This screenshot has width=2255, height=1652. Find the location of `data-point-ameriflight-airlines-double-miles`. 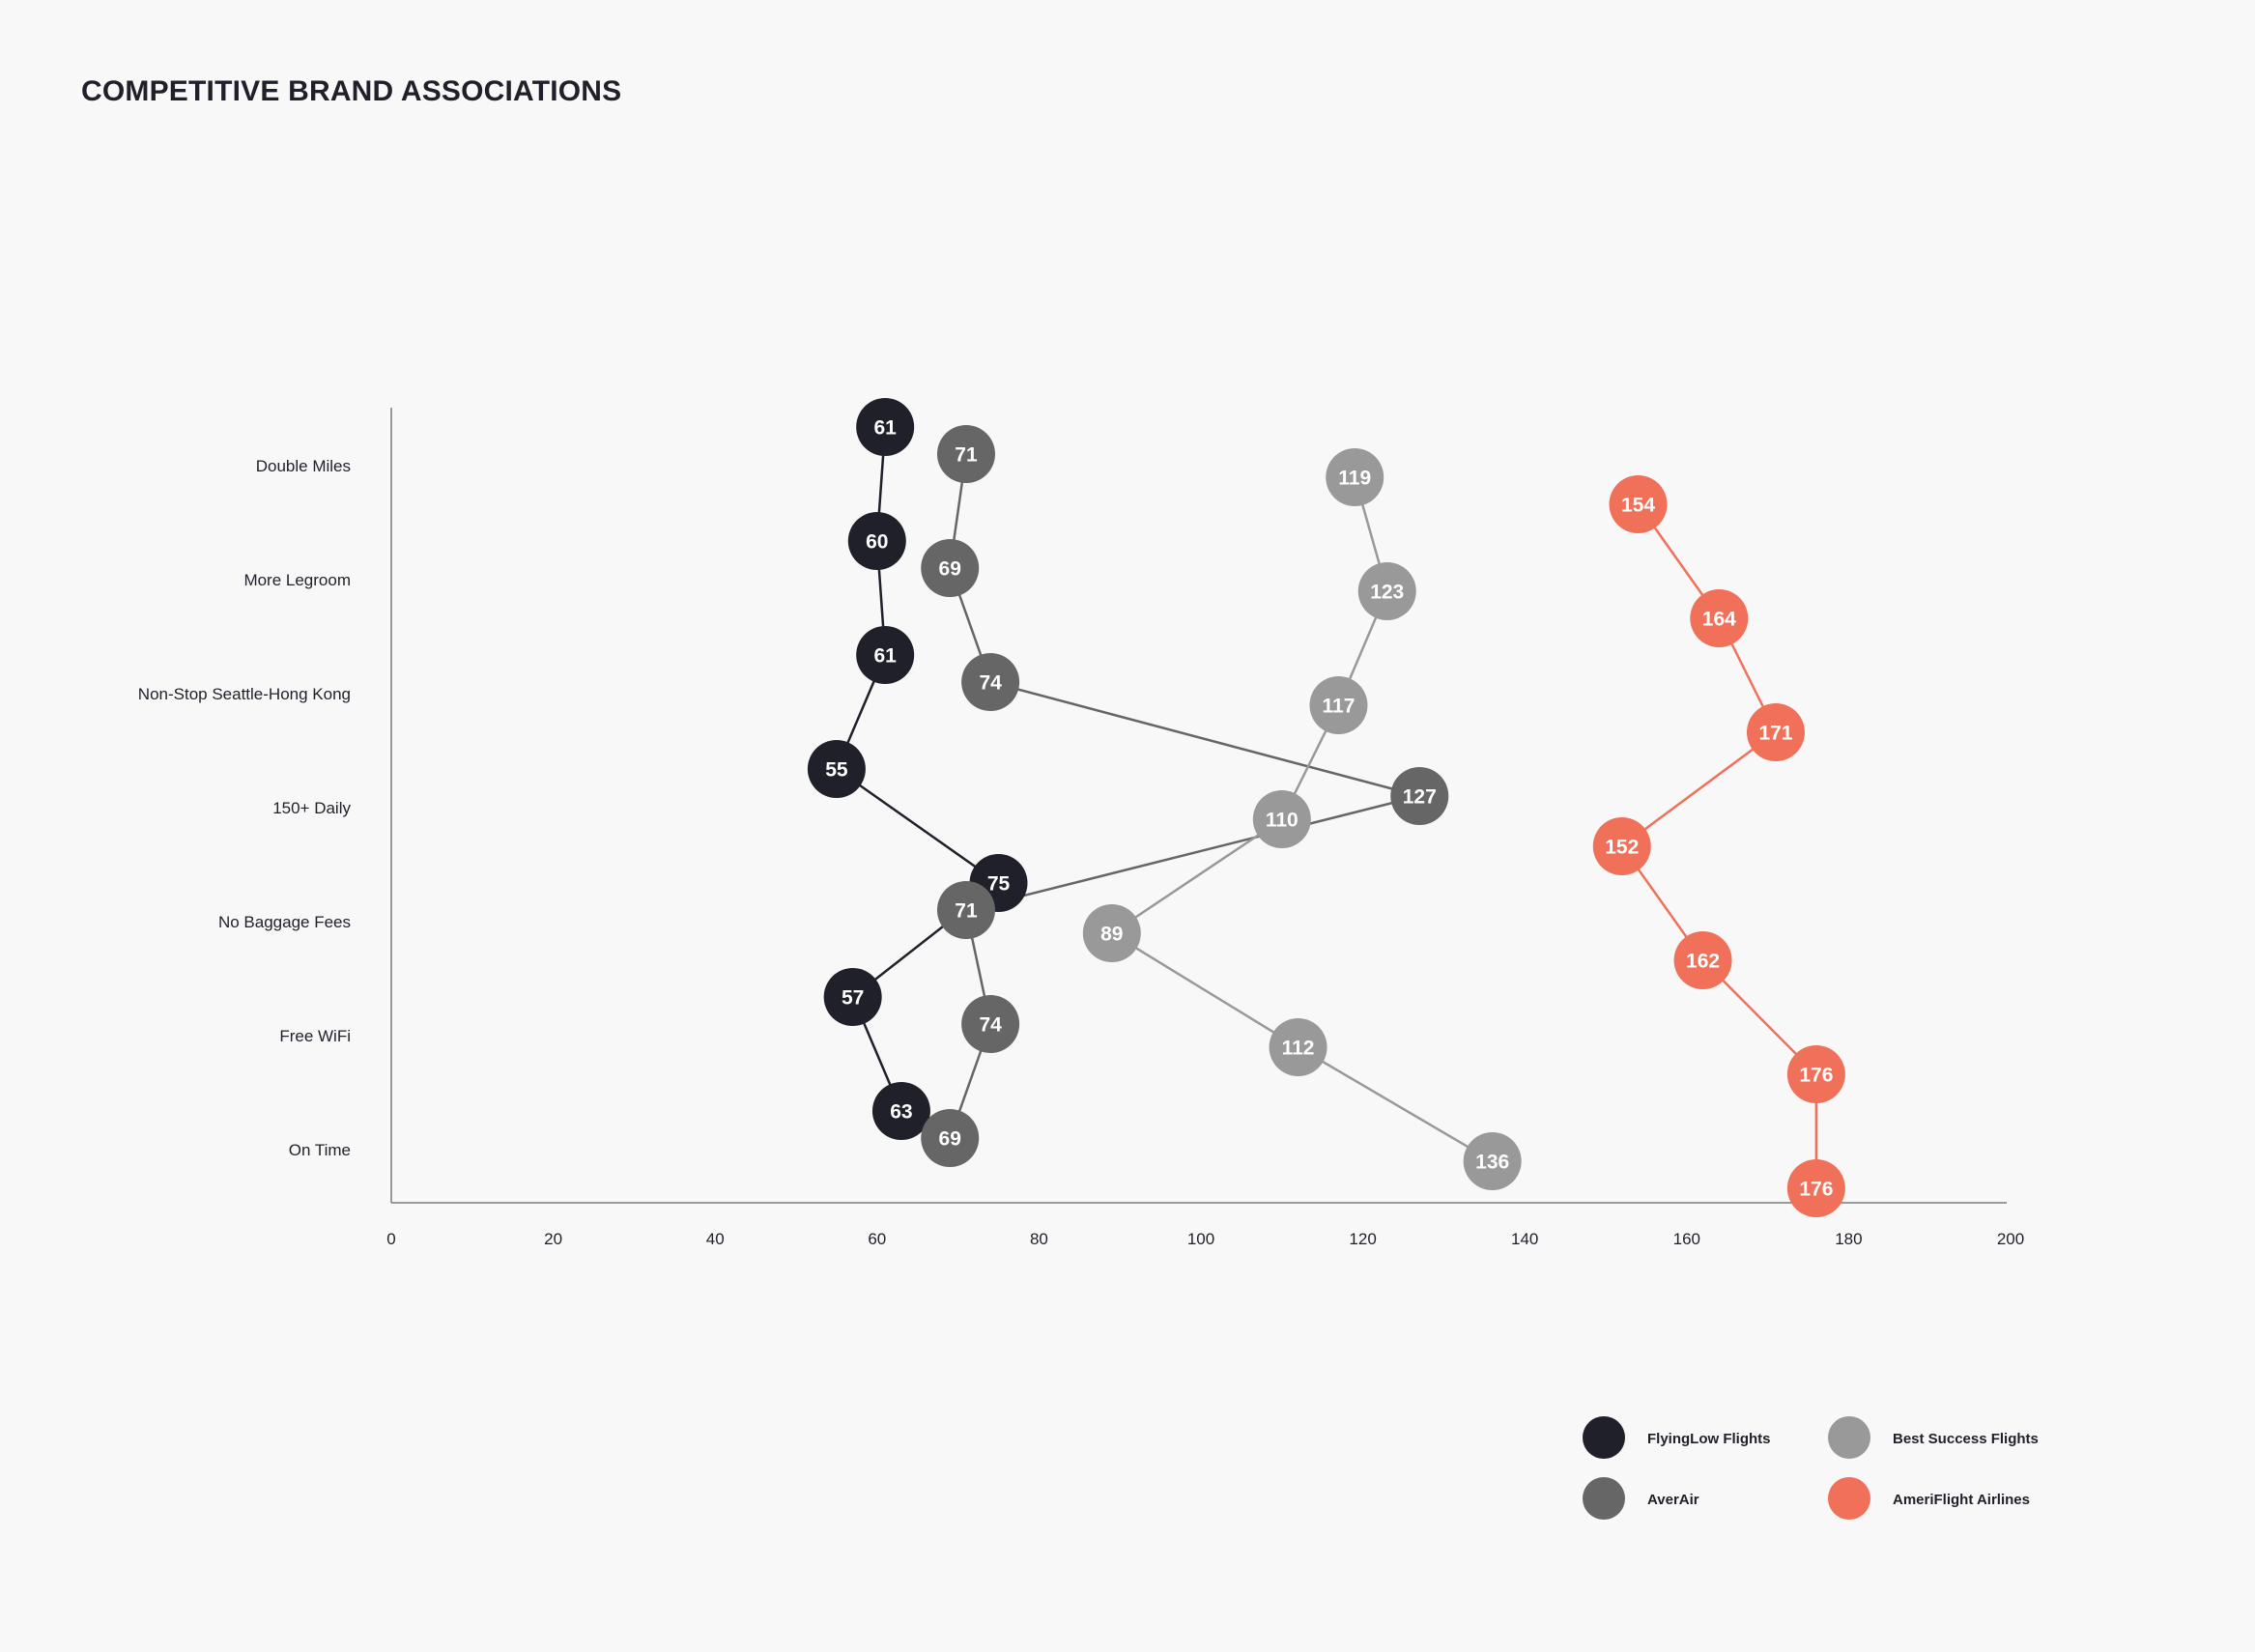

data-point-ameriflight-airlines-double-miles is located at coordinates (1638, 504).